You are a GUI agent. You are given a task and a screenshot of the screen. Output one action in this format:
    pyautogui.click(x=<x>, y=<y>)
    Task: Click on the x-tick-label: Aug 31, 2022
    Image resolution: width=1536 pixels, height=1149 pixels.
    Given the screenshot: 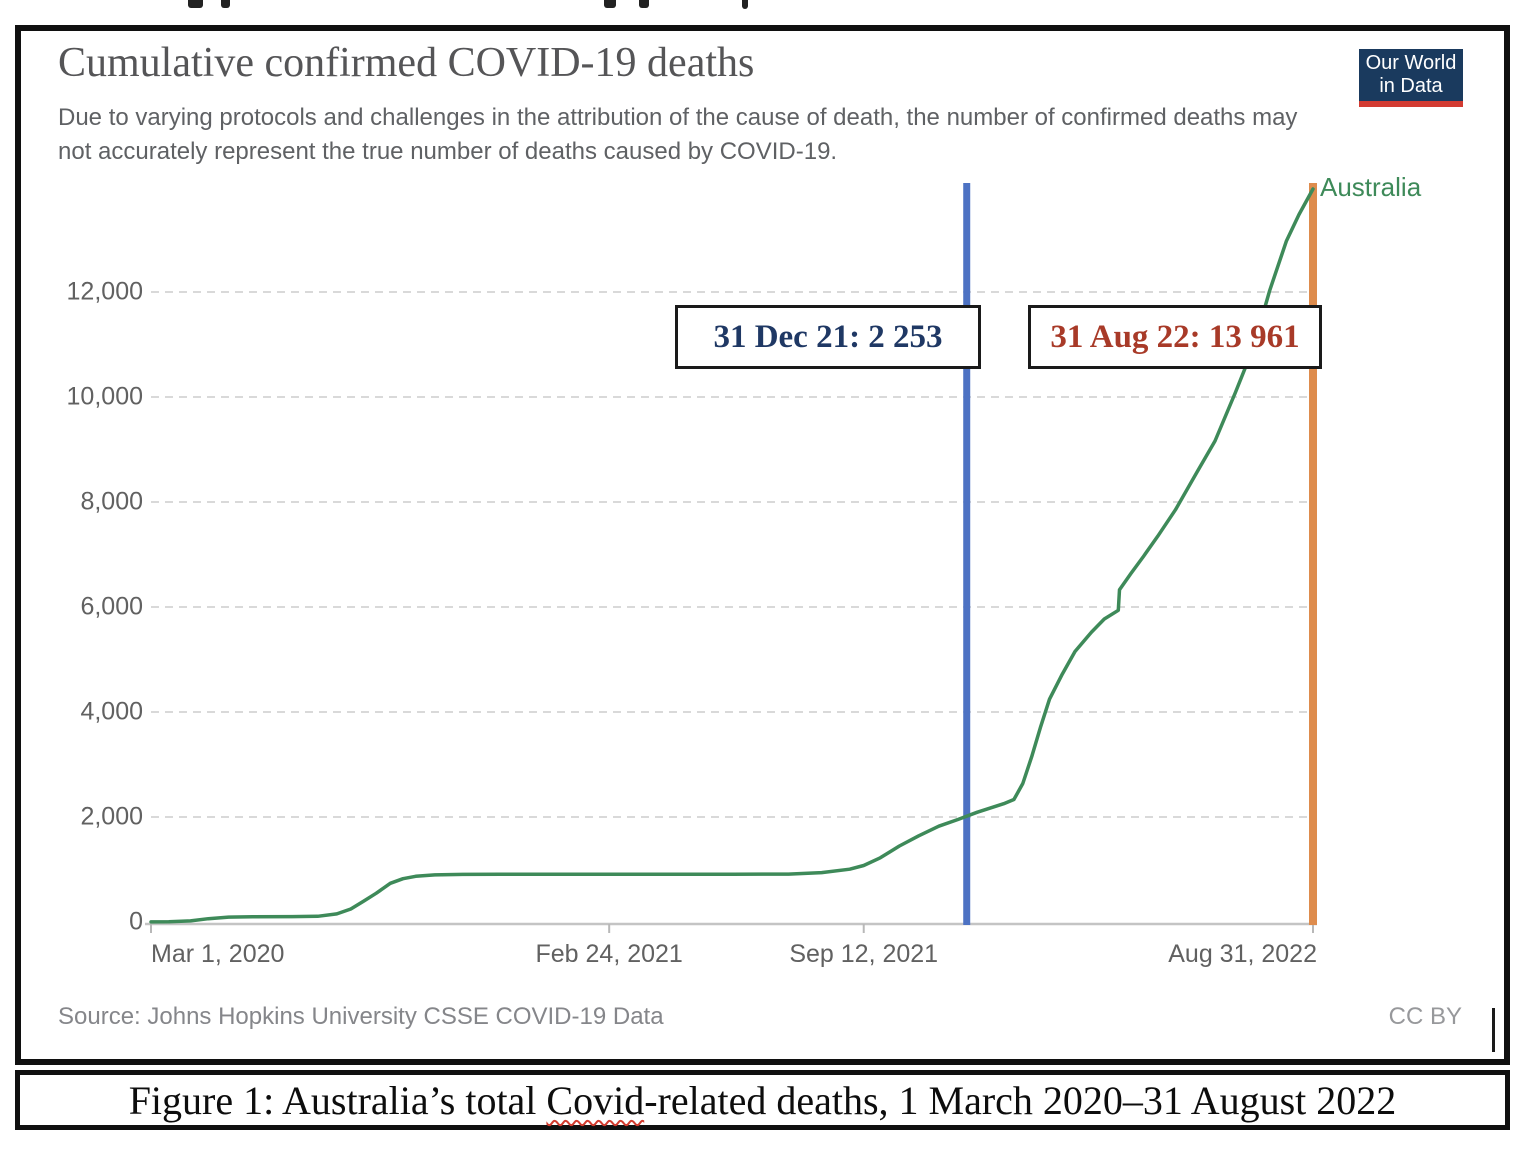 What is the action you would take?
    pyautogui.click(x=1242, y=954)
    